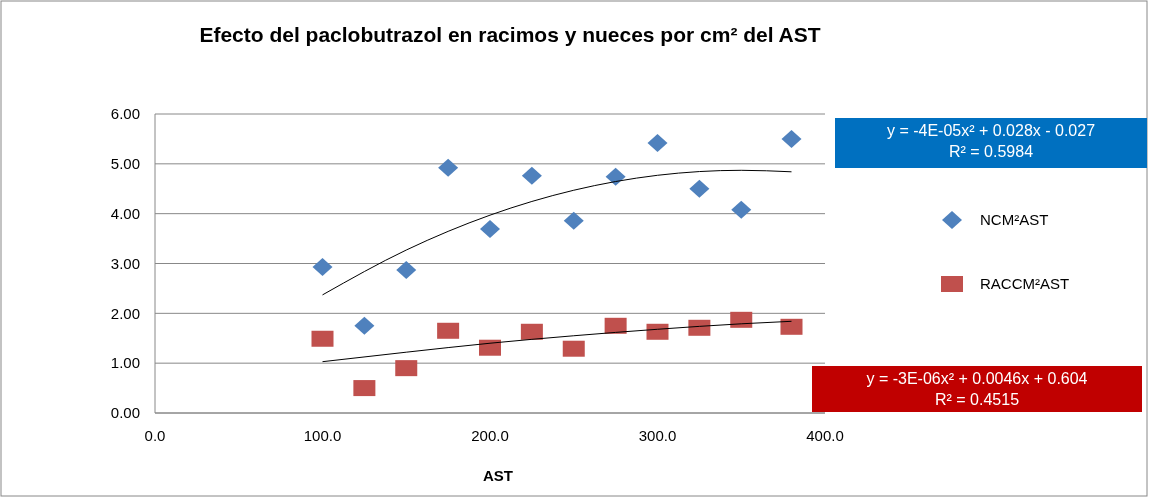 The height and width of the screenshot is (497, 1156). I want to click on text: y = -3E-06x² + 0.0046x + 0.604, so click(977, 378).